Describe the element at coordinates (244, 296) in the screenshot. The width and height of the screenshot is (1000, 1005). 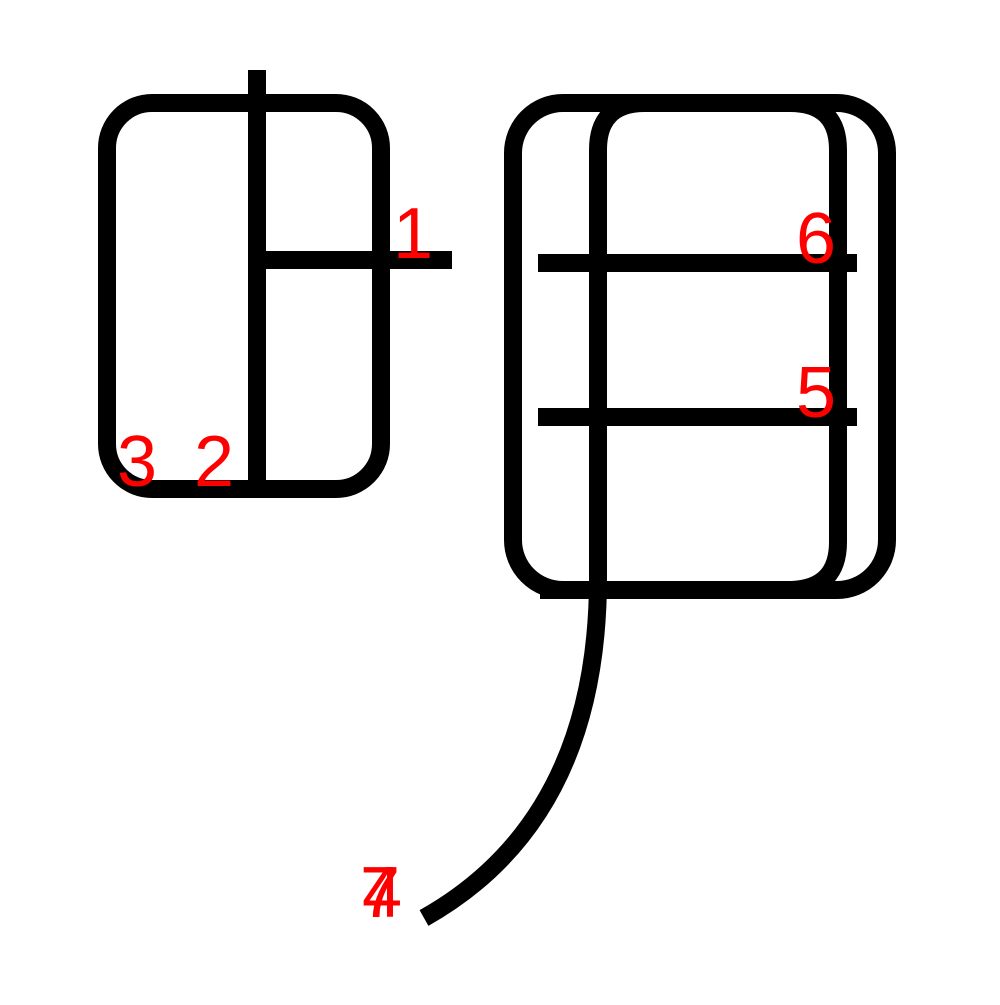
I see `left-box-stroke` at that location.